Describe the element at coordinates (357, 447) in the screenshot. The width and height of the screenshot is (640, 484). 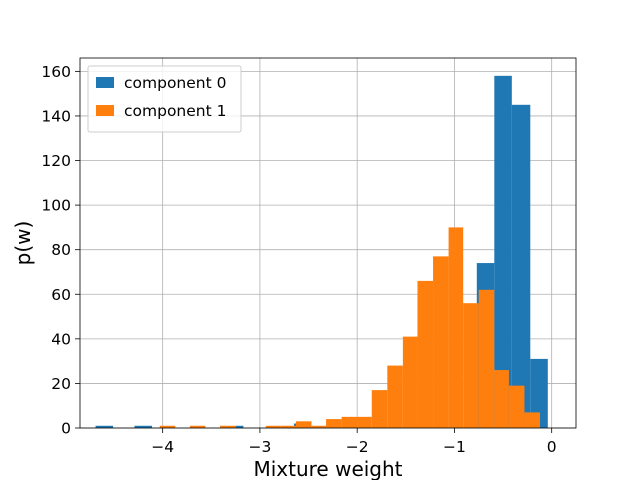
I see `x-tick-label: −2` at that location.